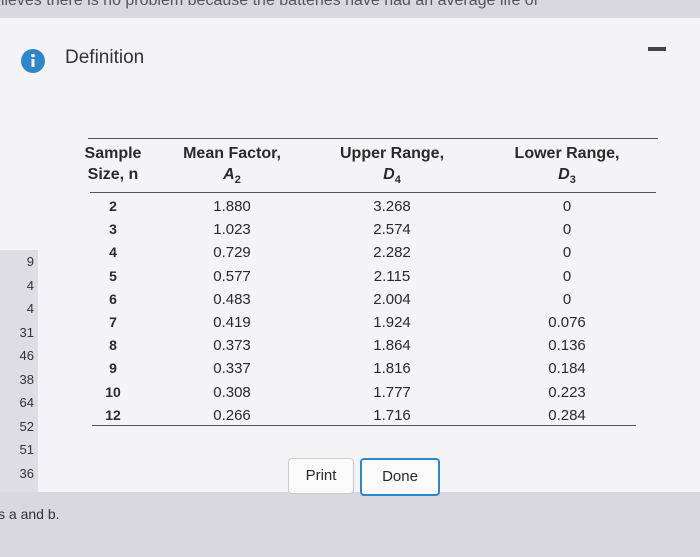 The width and height of the screenshot is (700, 557). I want to click on header-line: Upper Range,, so click(392, 153).